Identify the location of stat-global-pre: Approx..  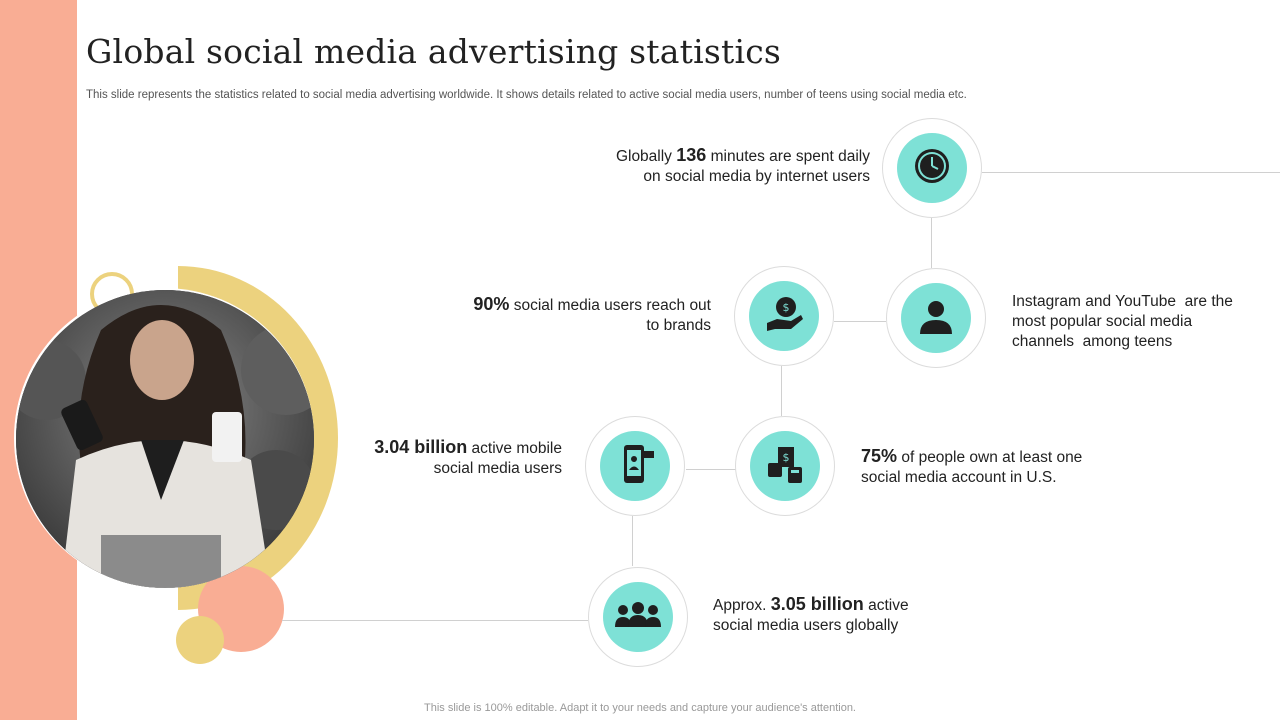
(742, 605).